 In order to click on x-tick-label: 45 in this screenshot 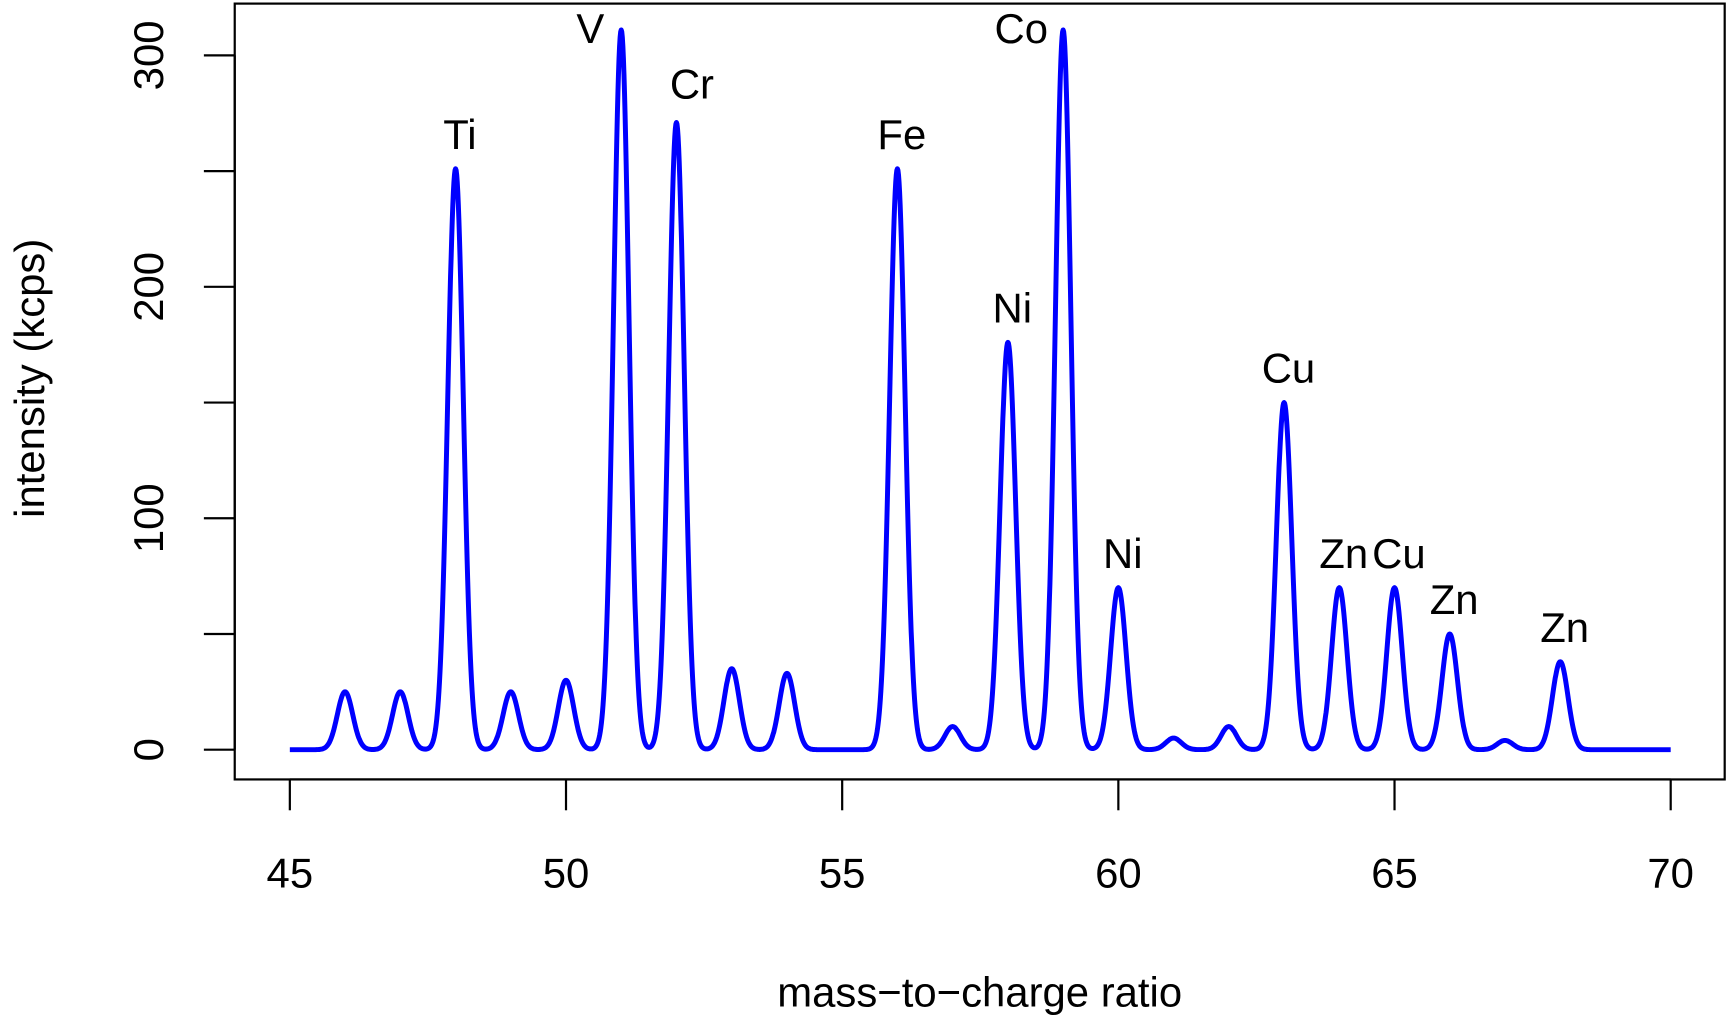, I will do `click(290, 872)`.